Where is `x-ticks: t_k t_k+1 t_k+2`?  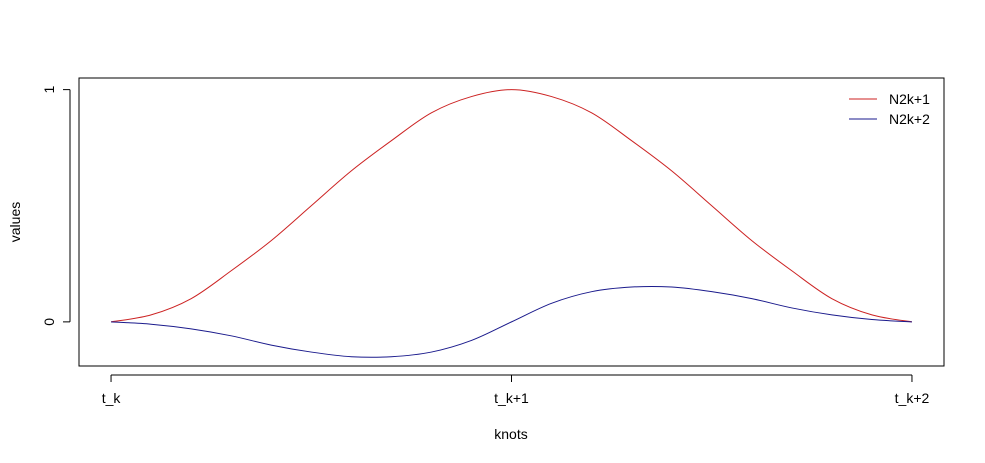 x-ticks: t_k t_k+1 t_k+2 is located at coordinates (516, 390).